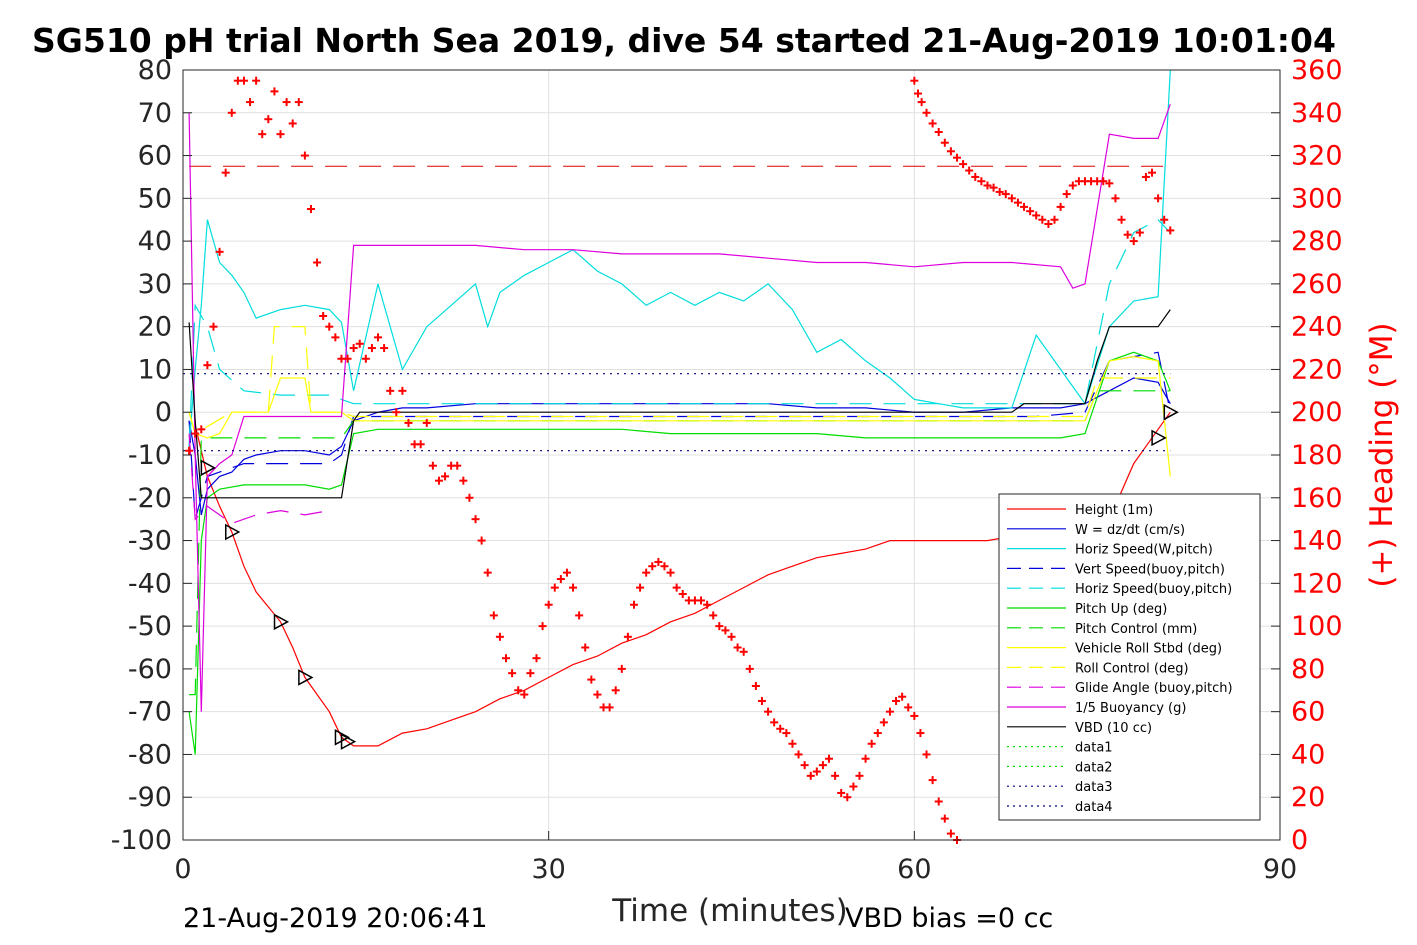 The width and height of the screenshot is (1417, 945). What do you see at coordinates (335, 918) in the screenshot?
I see `footer-timestamp: 21-Aug-2019 20:06:41` at bounding box center [335, 918].